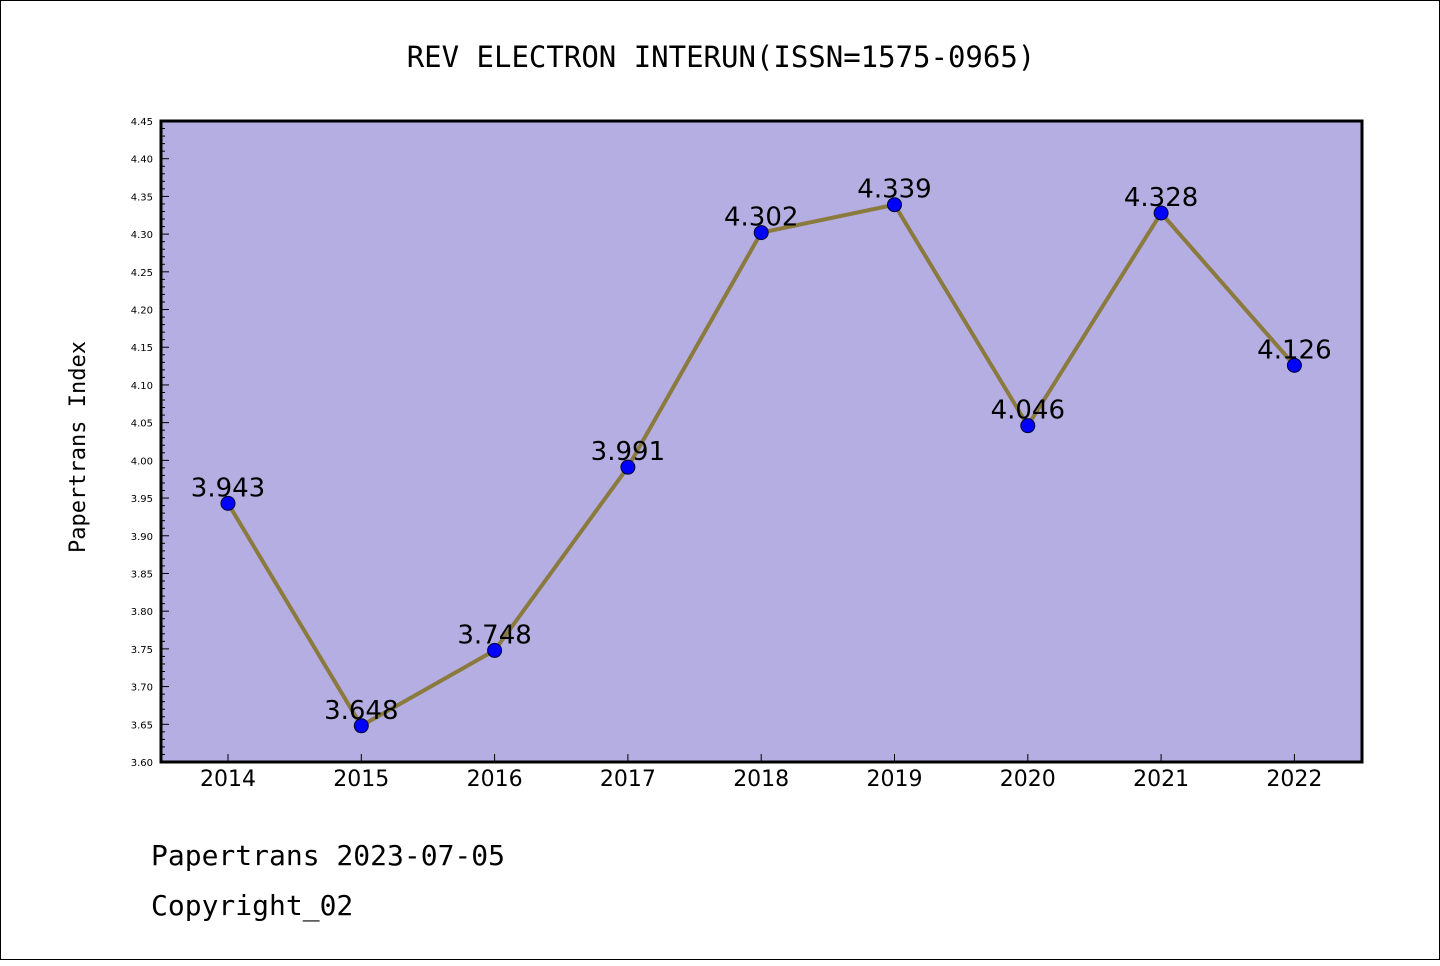  Describe the element at coordinates (628, 452) in the screenshot. I see `data-label: 3.991` at that location.